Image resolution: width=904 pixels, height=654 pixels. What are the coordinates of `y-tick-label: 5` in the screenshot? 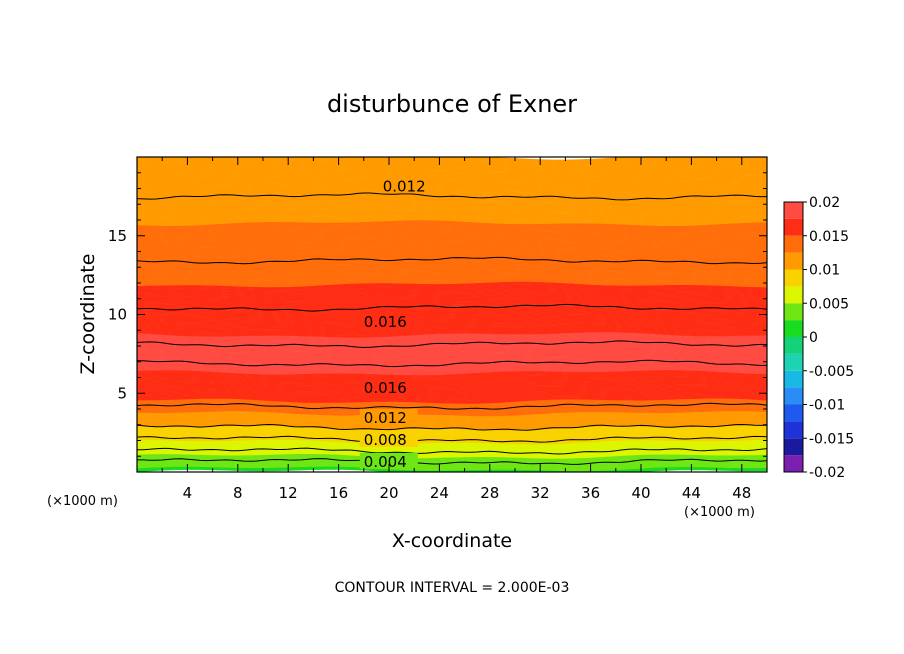 It's located at (122, 393).